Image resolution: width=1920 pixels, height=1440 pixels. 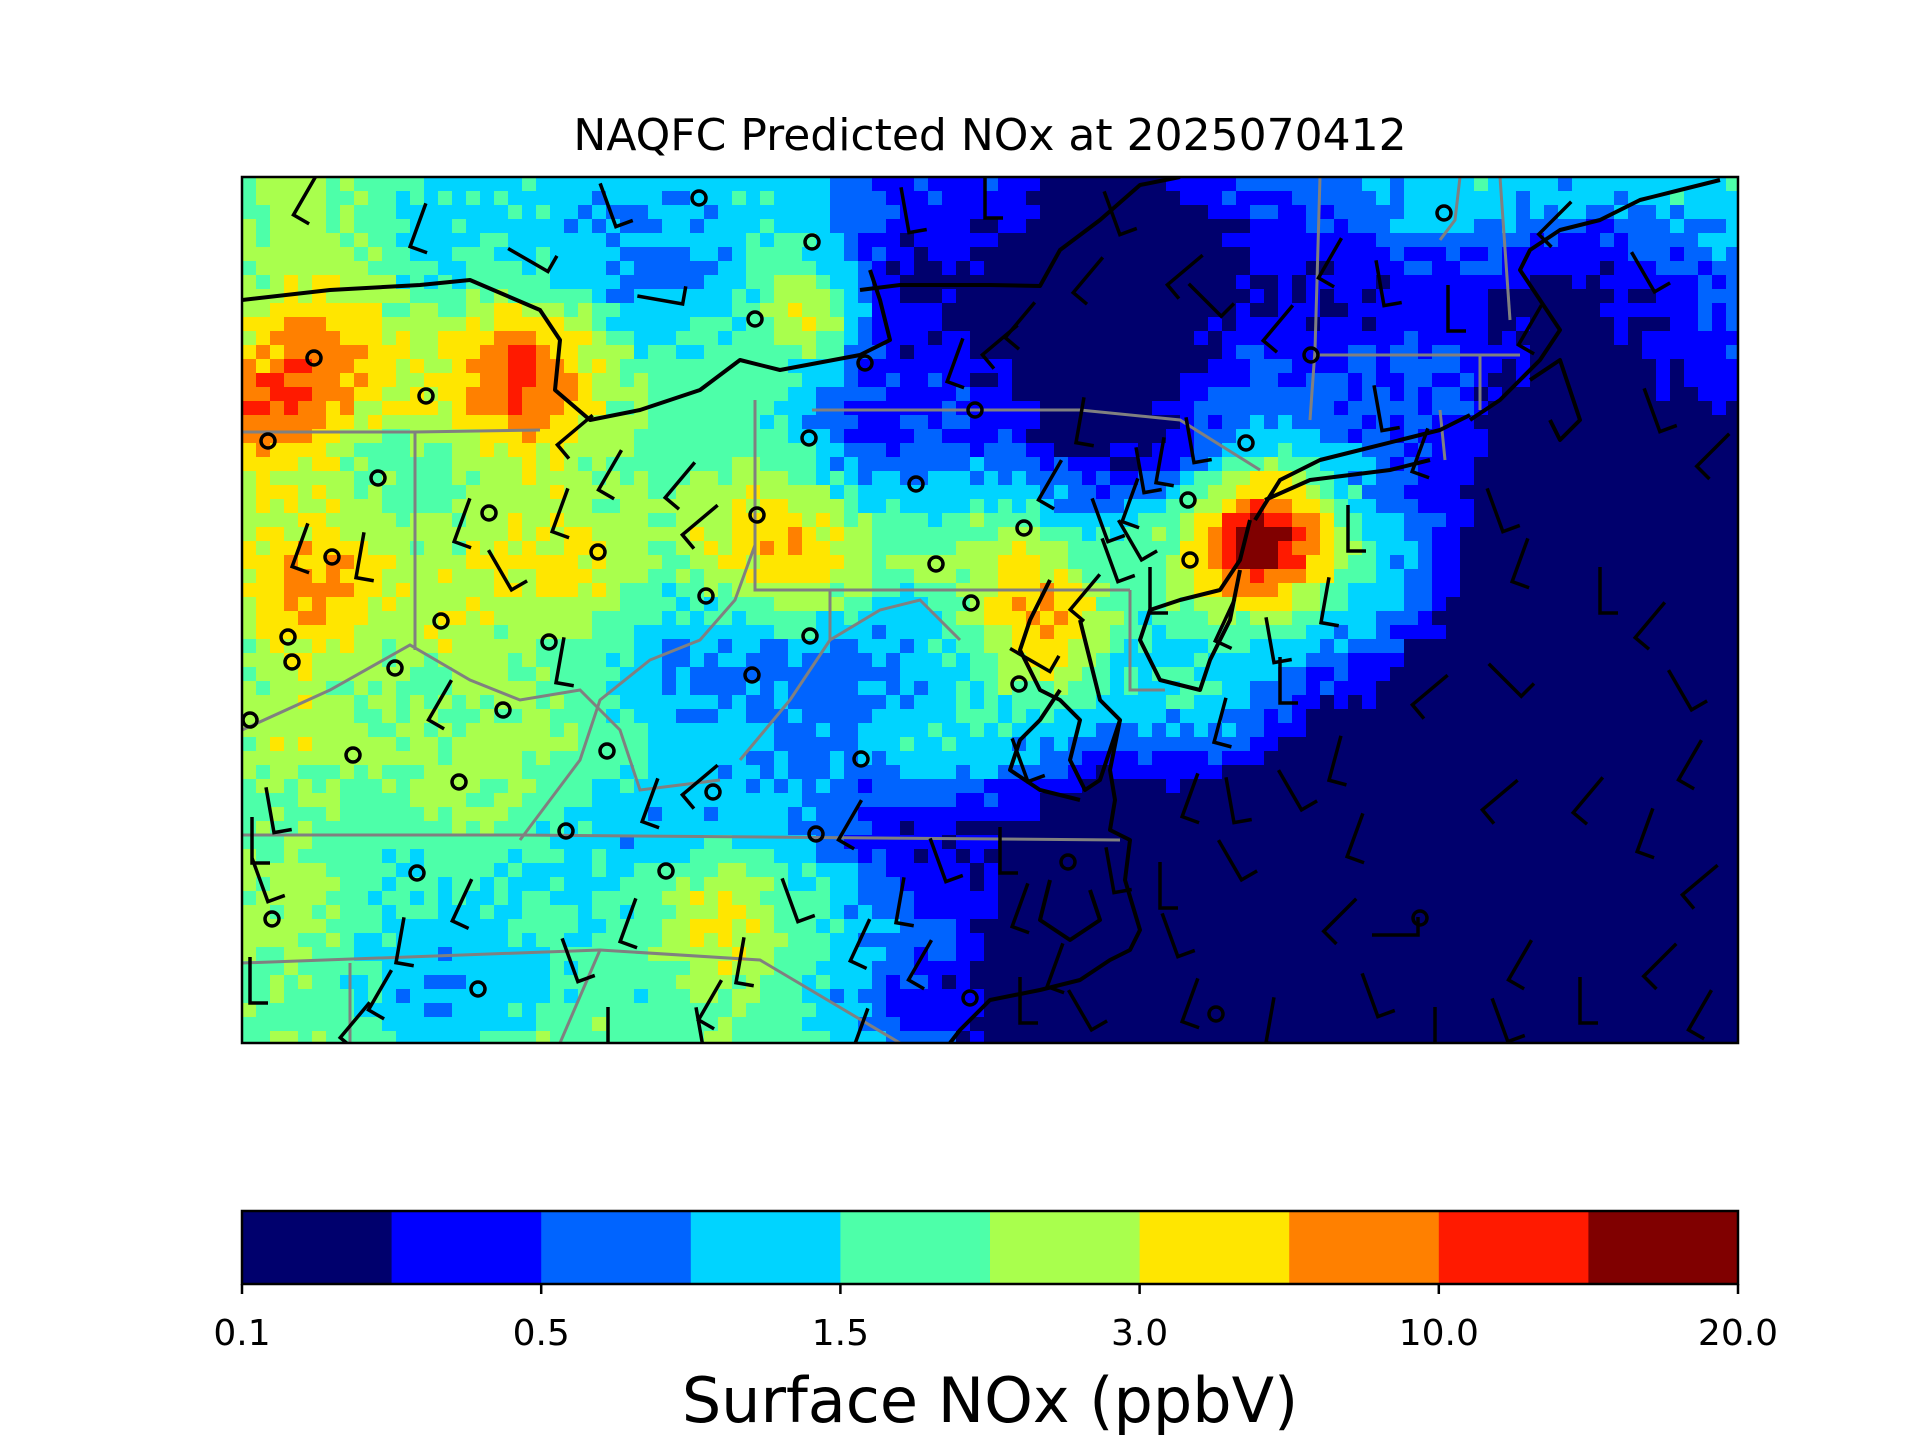 What do you see at coordinates (840, 1333) in the screenshot?
I see `colorbar-tick-label: 1.5` at bounding box center [840, 1333].